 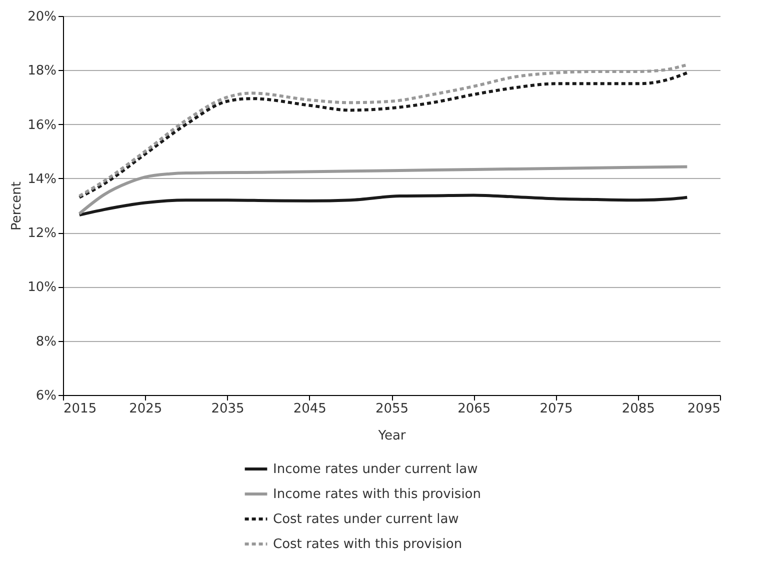 I want to click on x-tick-label: 2085, so click(x=638, y=409).